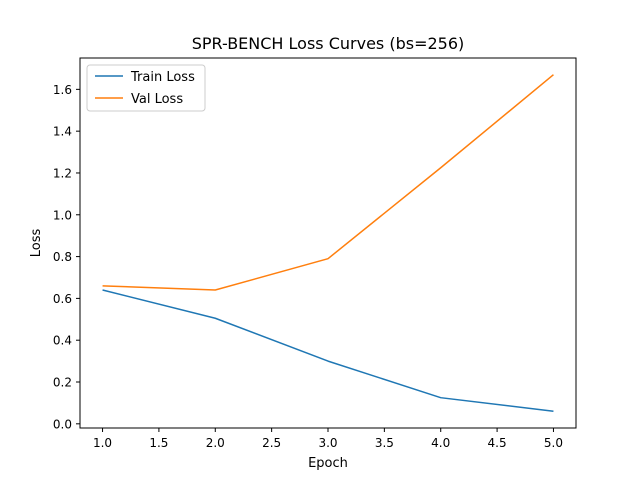 This screenshot has width=640, height=480. I want to click on y-tick-label: 1.0, so click(62, 215).